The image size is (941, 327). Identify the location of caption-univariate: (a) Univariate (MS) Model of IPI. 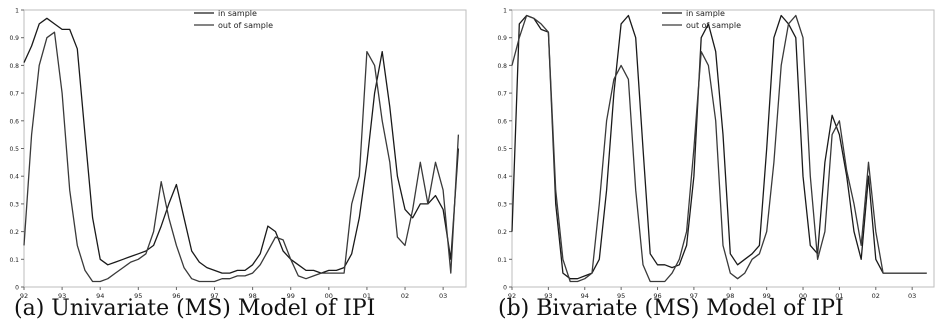
(195, 308).